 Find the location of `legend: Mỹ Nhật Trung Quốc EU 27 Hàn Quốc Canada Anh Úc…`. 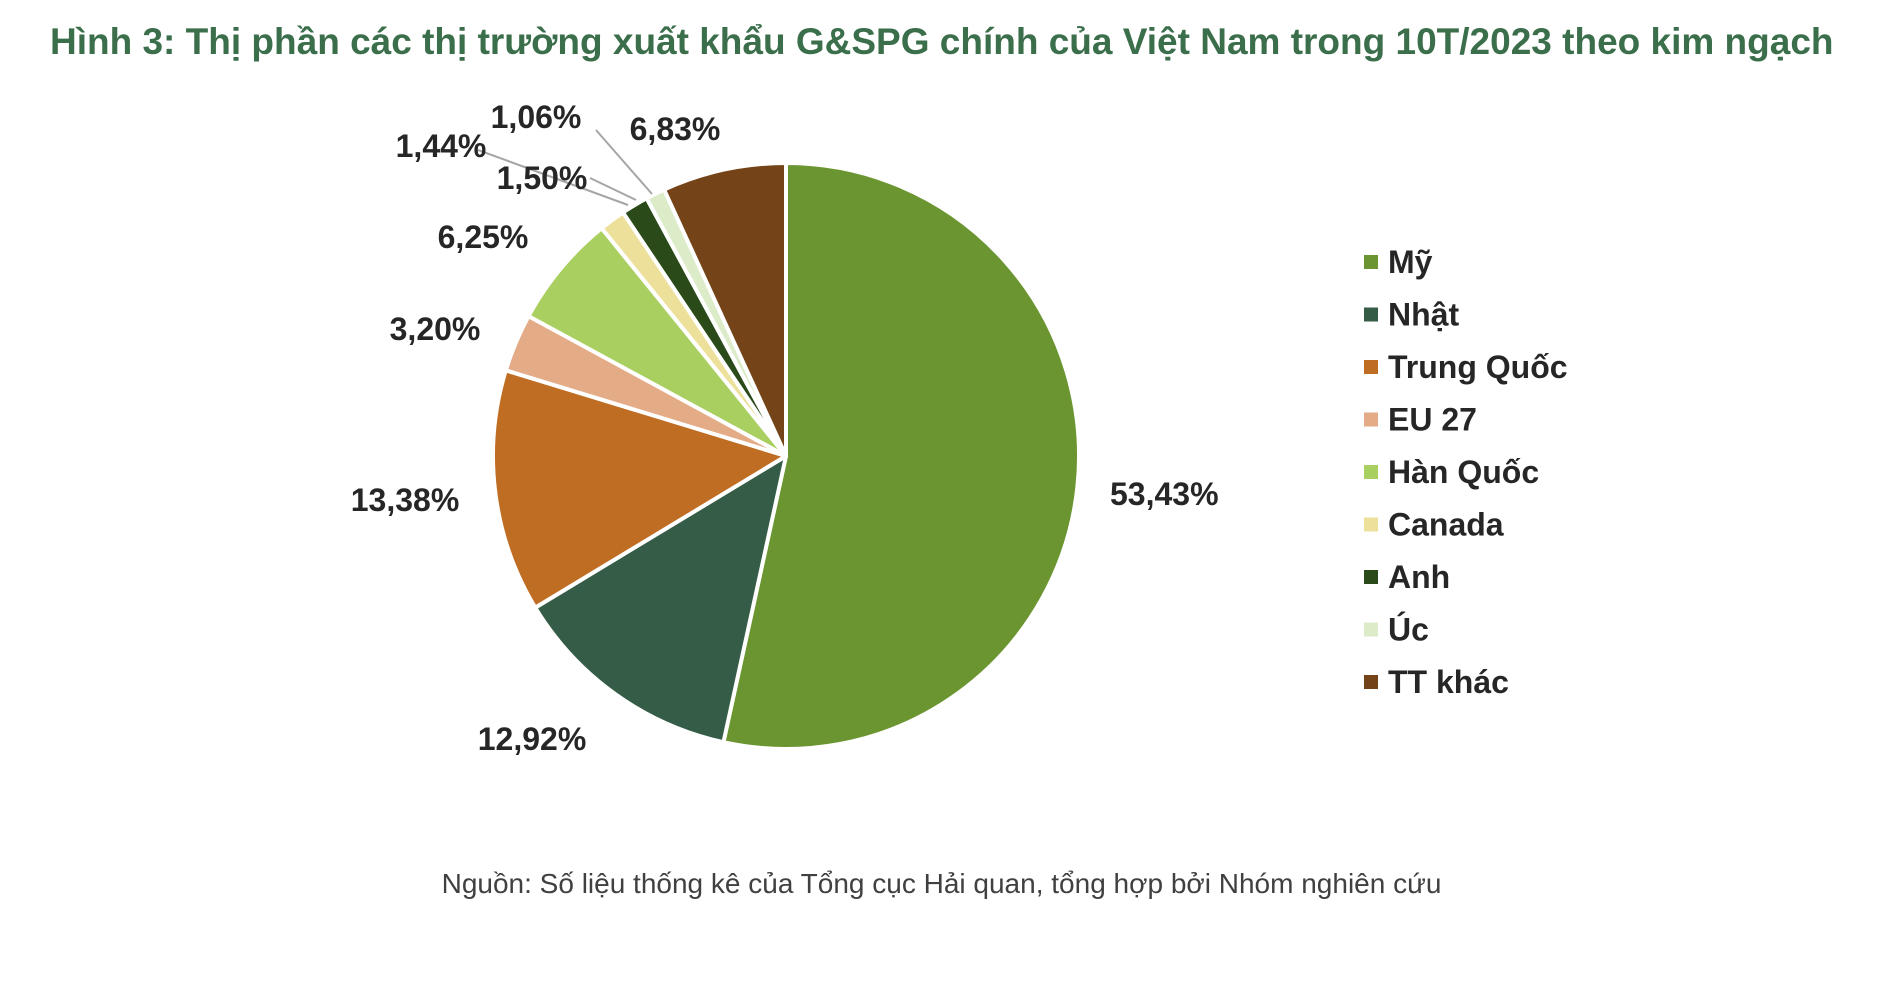

legend: Mỹ Nhật Trung Quốc EU 27 Hàn Quốc Canada Anh Úc… is located at coordinates (1466, 472).